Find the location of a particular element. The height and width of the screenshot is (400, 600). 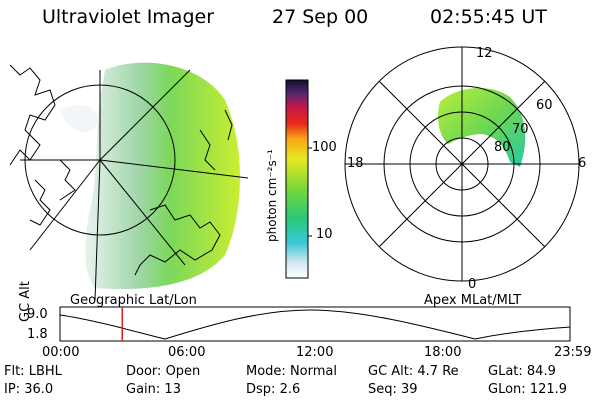

timeline-xtick: 12:00 is located at coordinates (315, 352).